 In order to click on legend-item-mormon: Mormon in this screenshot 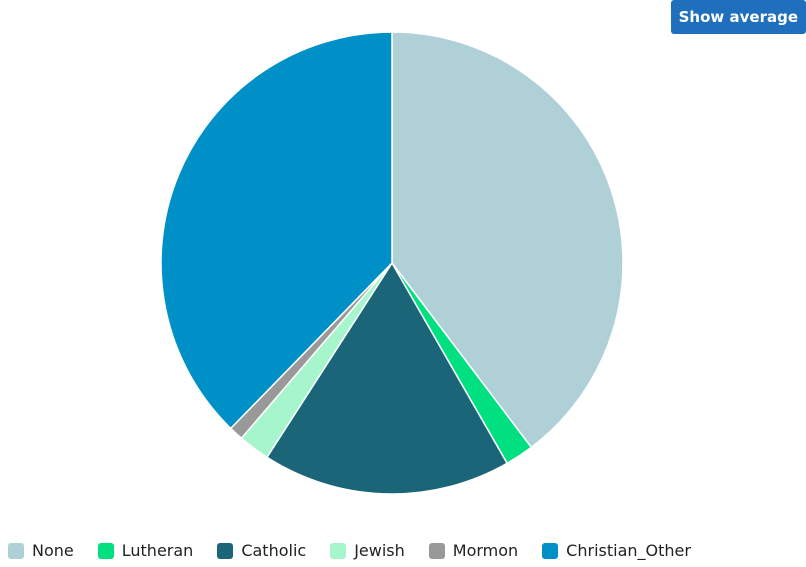, I will do `click(473, 550)`.